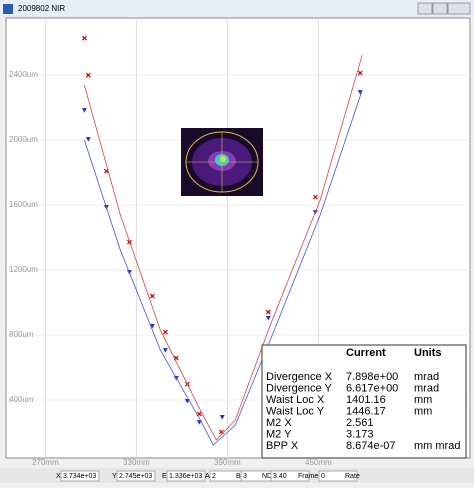 The height and width of the screenshot is (488, 474). Describe the element at coordinates (280, 476) in the screenshot. I see `status-value: 3.40` at that location.